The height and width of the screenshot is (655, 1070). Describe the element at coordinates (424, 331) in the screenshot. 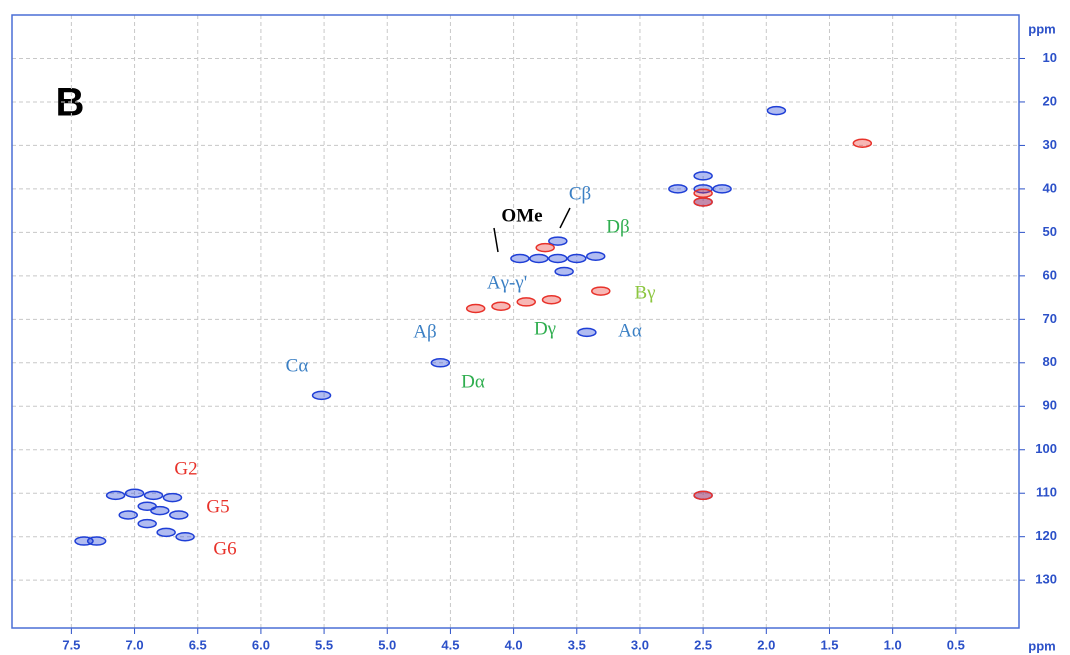

I see `annotation: Aβ` at that location.